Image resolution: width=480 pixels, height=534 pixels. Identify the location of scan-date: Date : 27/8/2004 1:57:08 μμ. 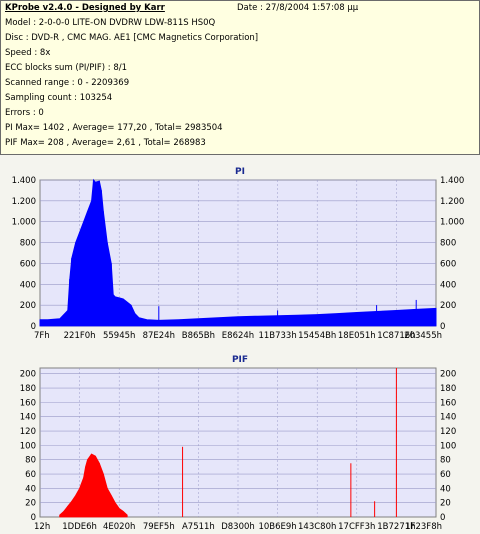
(298, 8).